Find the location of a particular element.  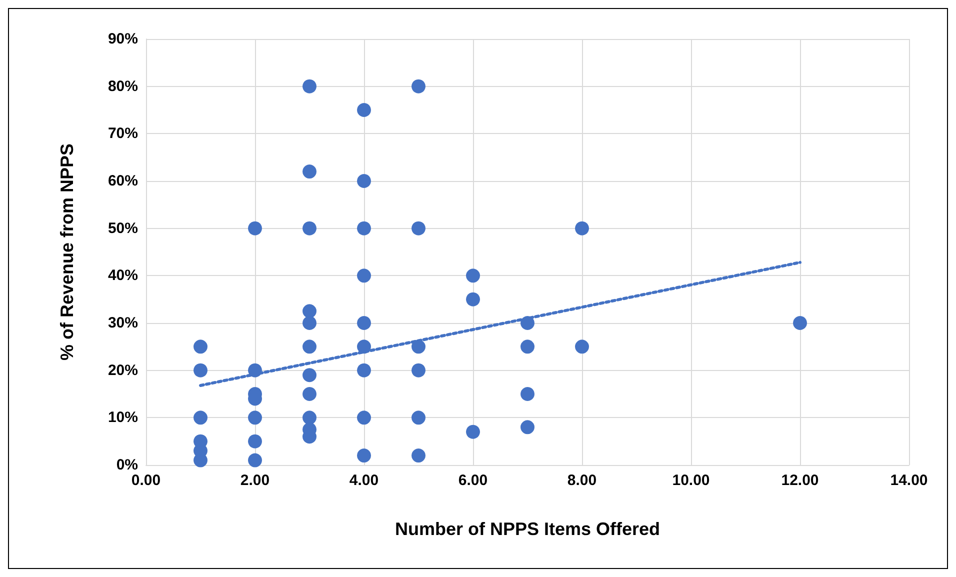

x-tick-label: 2.00 is located at coordinates (255, 480).